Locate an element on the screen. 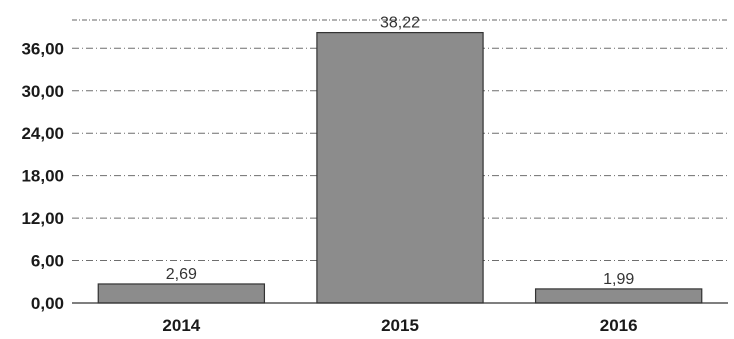 This screenshot has width=734, height=339. x-tick-label: 2015 is located at coordinates (400, 325).